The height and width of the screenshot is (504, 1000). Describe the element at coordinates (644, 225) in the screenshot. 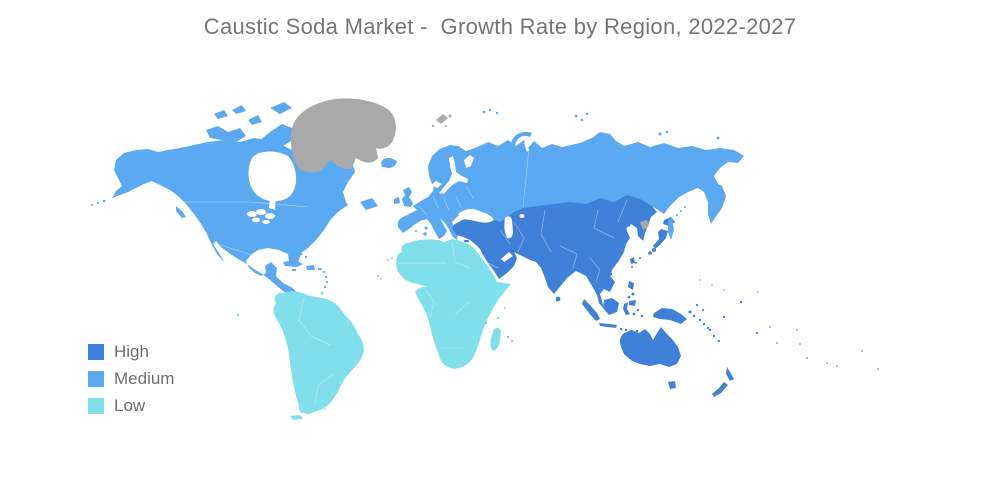

I see `region-north-korea` at that location.